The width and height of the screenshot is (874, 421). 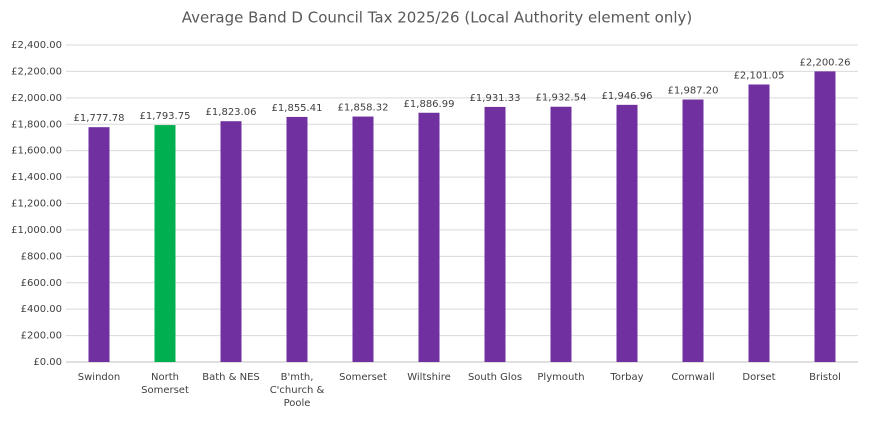 What do you see at coordinates (165, 384) in the screenshot?
I see `x-tick-label: North Somerset` at bounding box center [165, 384].